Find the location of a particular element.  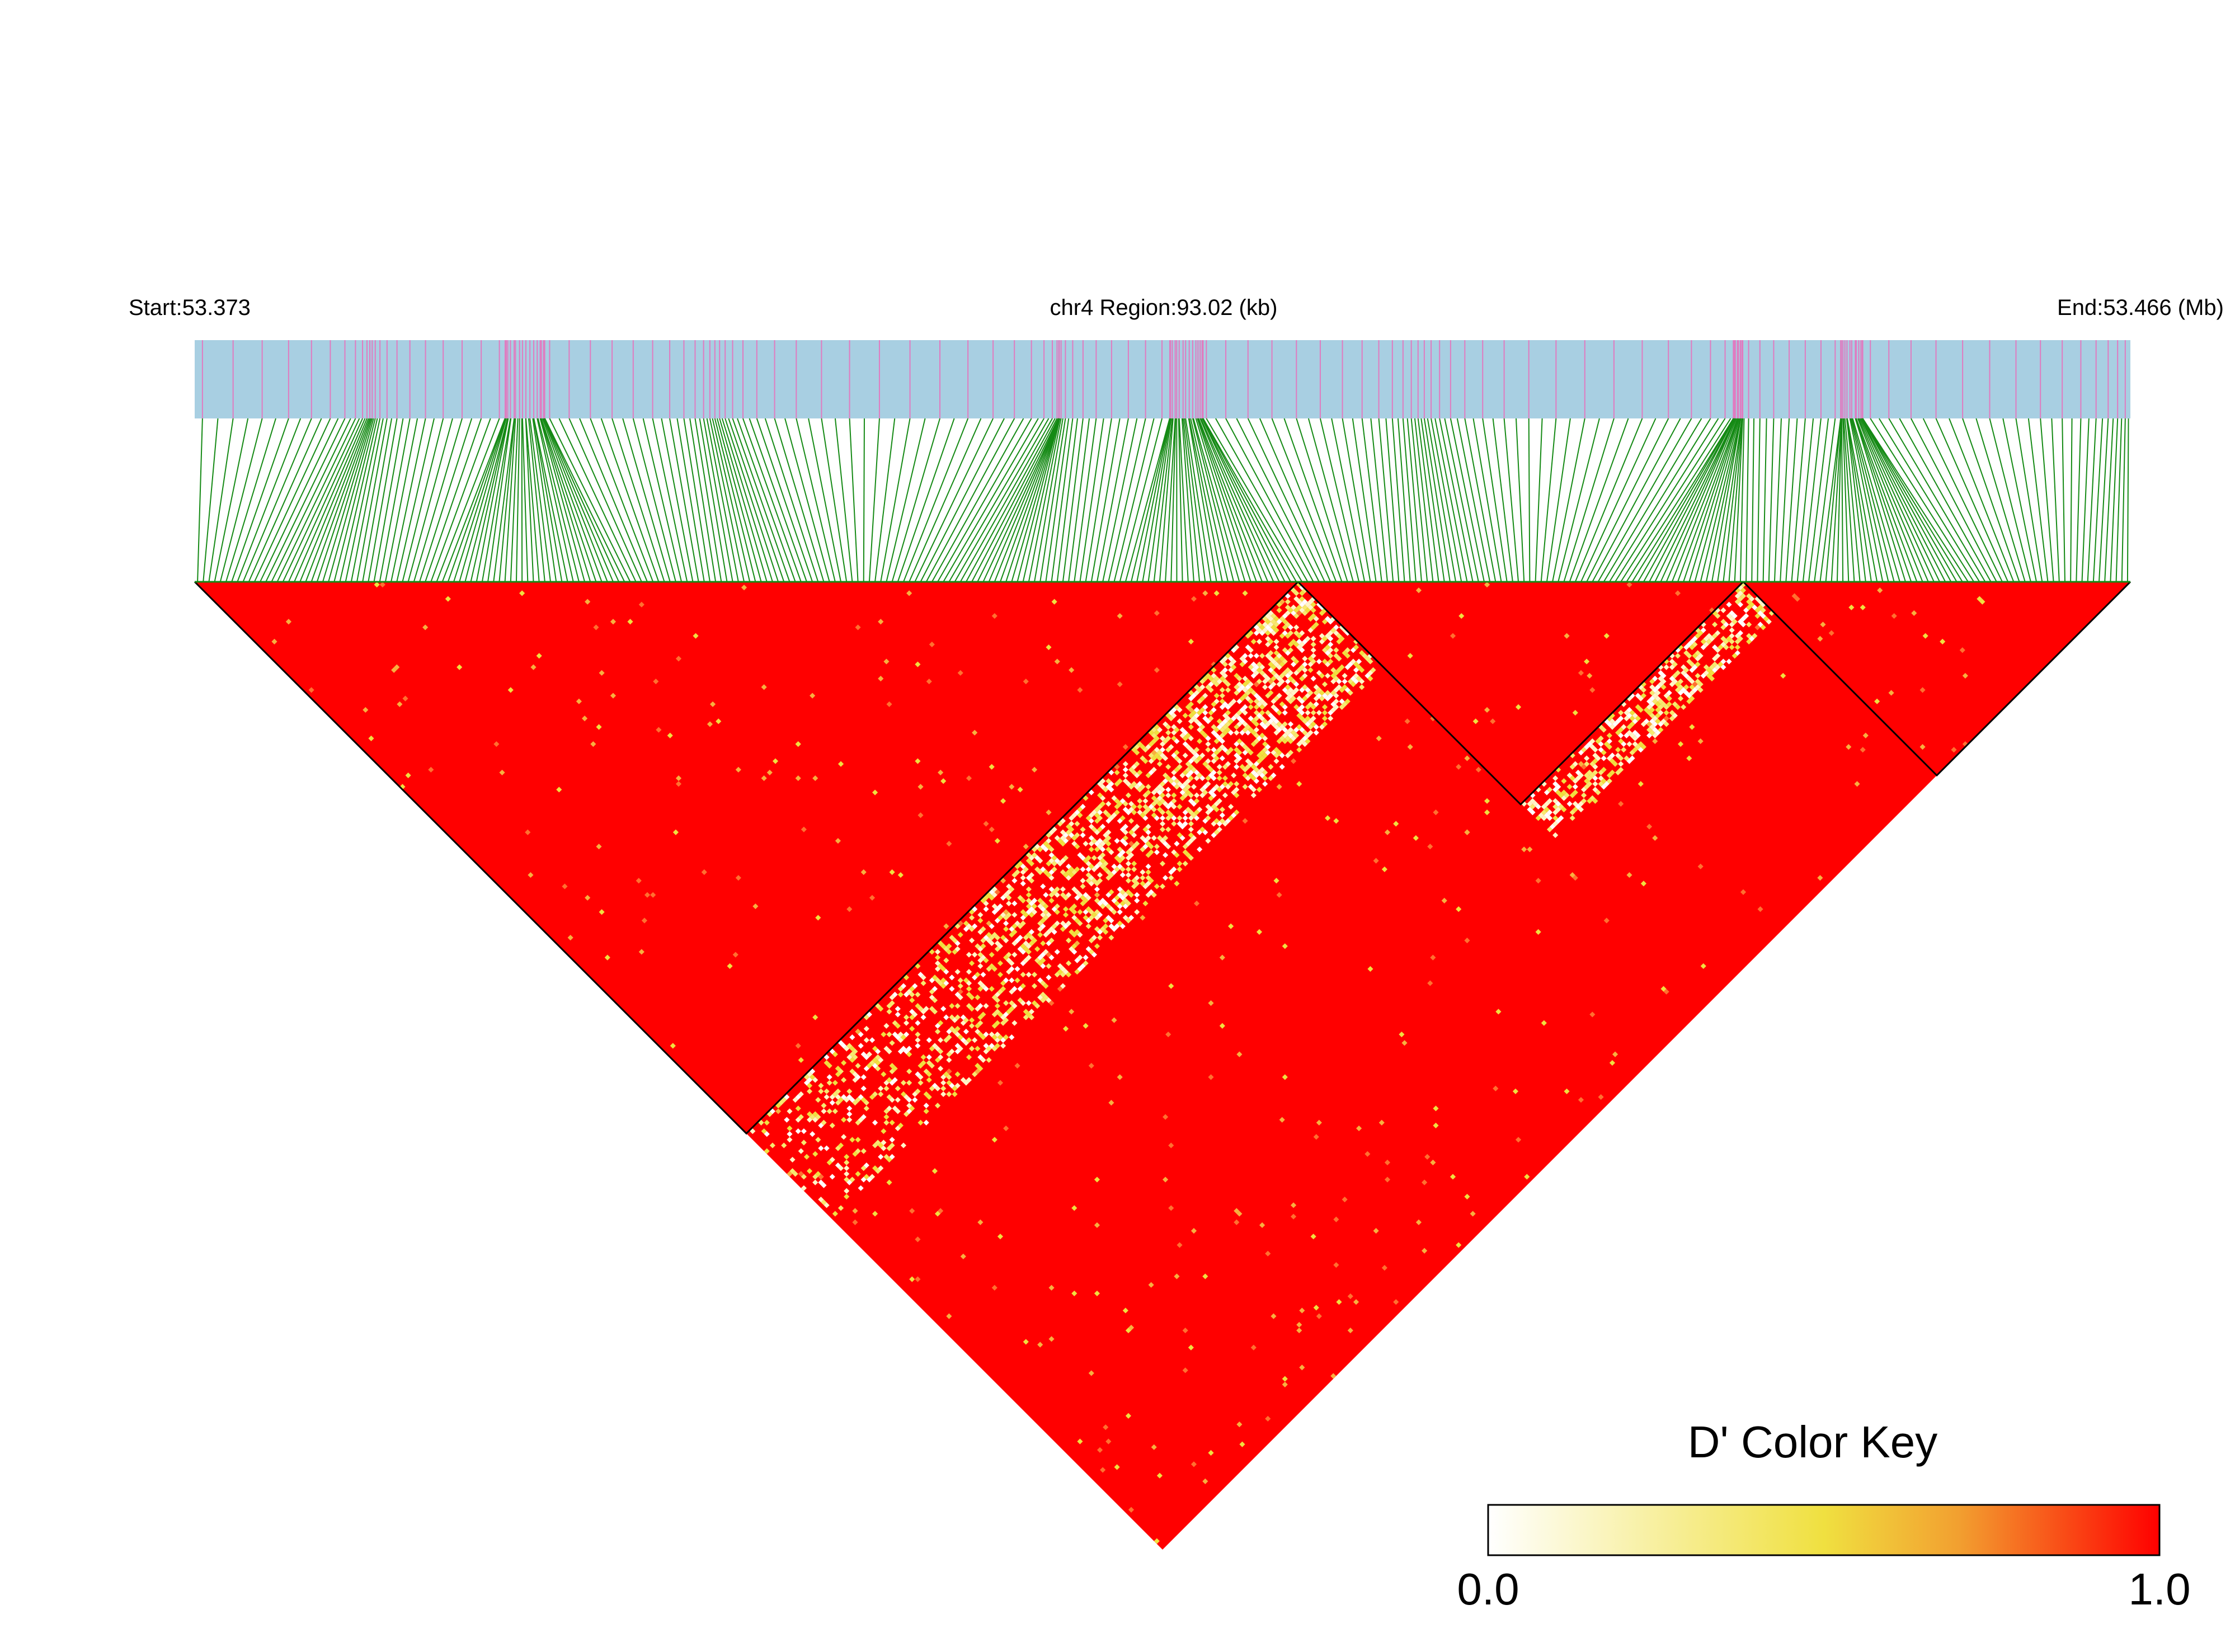

snp-connector-lines is located at coordinates (1163, 500).